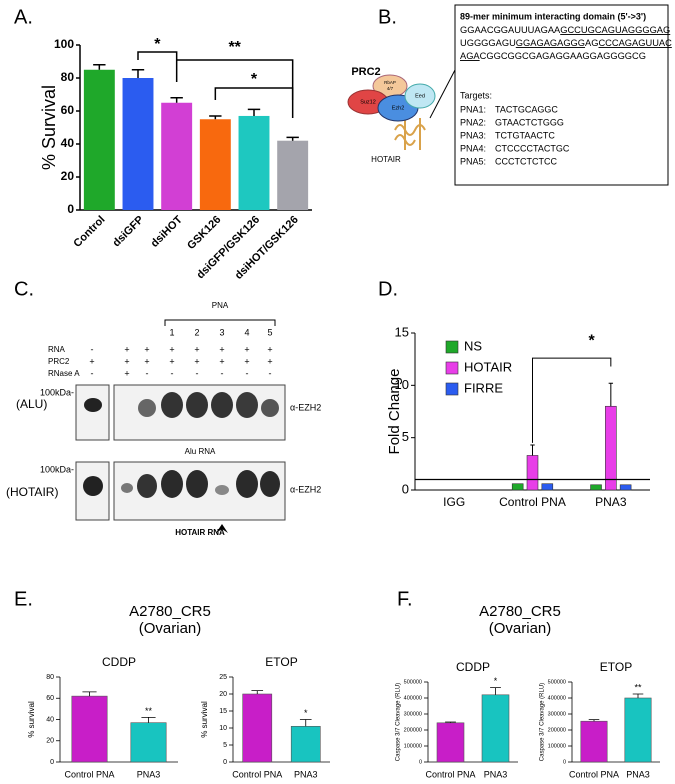  Describe the element at coordinates (532, 148) in the screenshot. I see `target-seq: CTCCCCTACTGC` at that location.